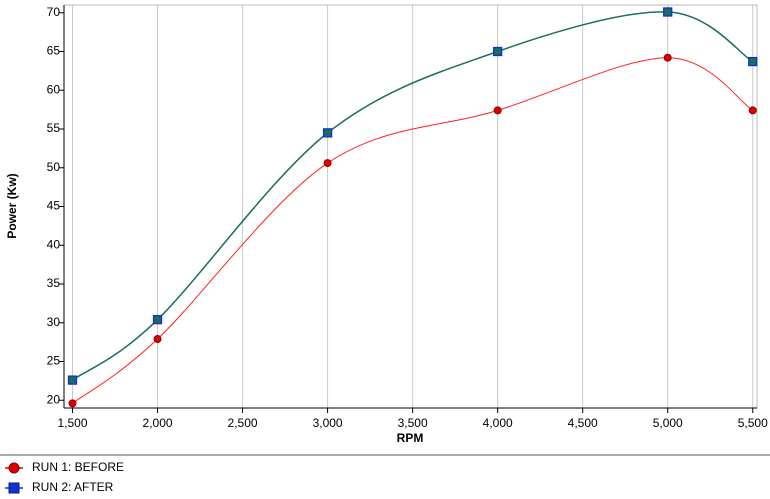 The width and height of the screenshot is (770, 499). What do you see at coordinates (753, 423) in the screenshot?
I see `x-tick-label: 5,500` at bounding box center [753, 423].